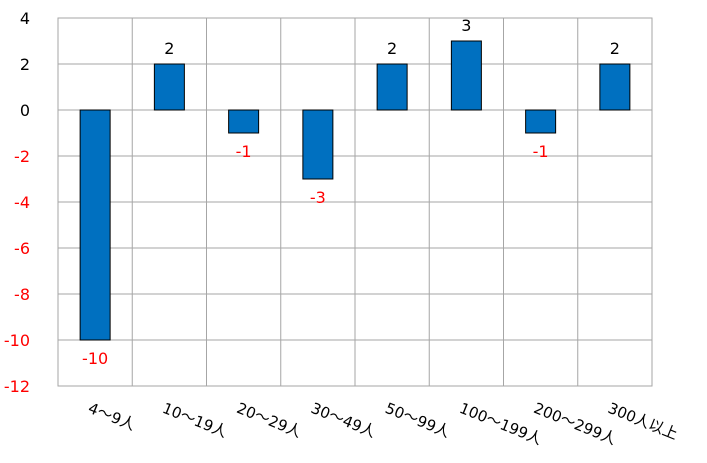  Describe the element at coordinates (112, 416) in the screenshot. I see `x-tick-label: 4～9人` at that location.